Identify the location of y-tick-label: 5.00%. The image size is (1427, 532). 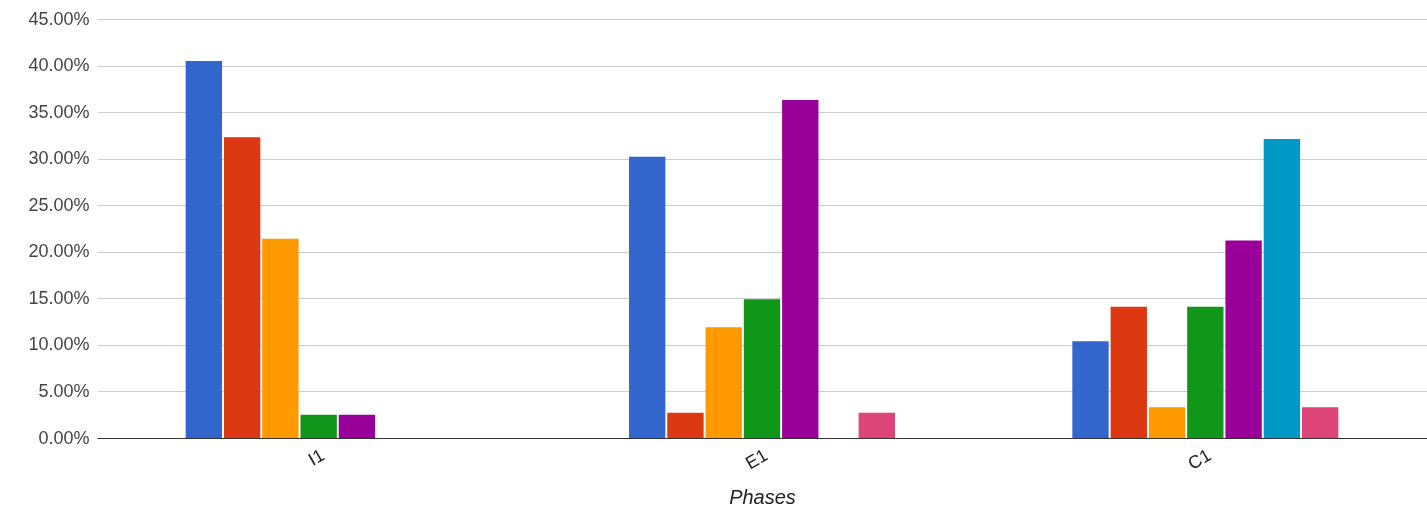
(64, 390).